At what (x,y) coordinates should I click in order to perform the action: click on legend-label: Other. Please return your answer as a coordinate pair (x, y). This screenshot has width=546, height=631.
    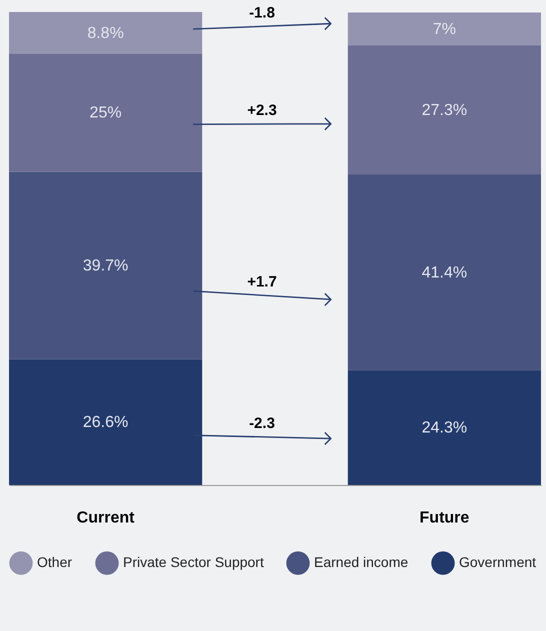
    Looking at the image, I should click on (54, 562).